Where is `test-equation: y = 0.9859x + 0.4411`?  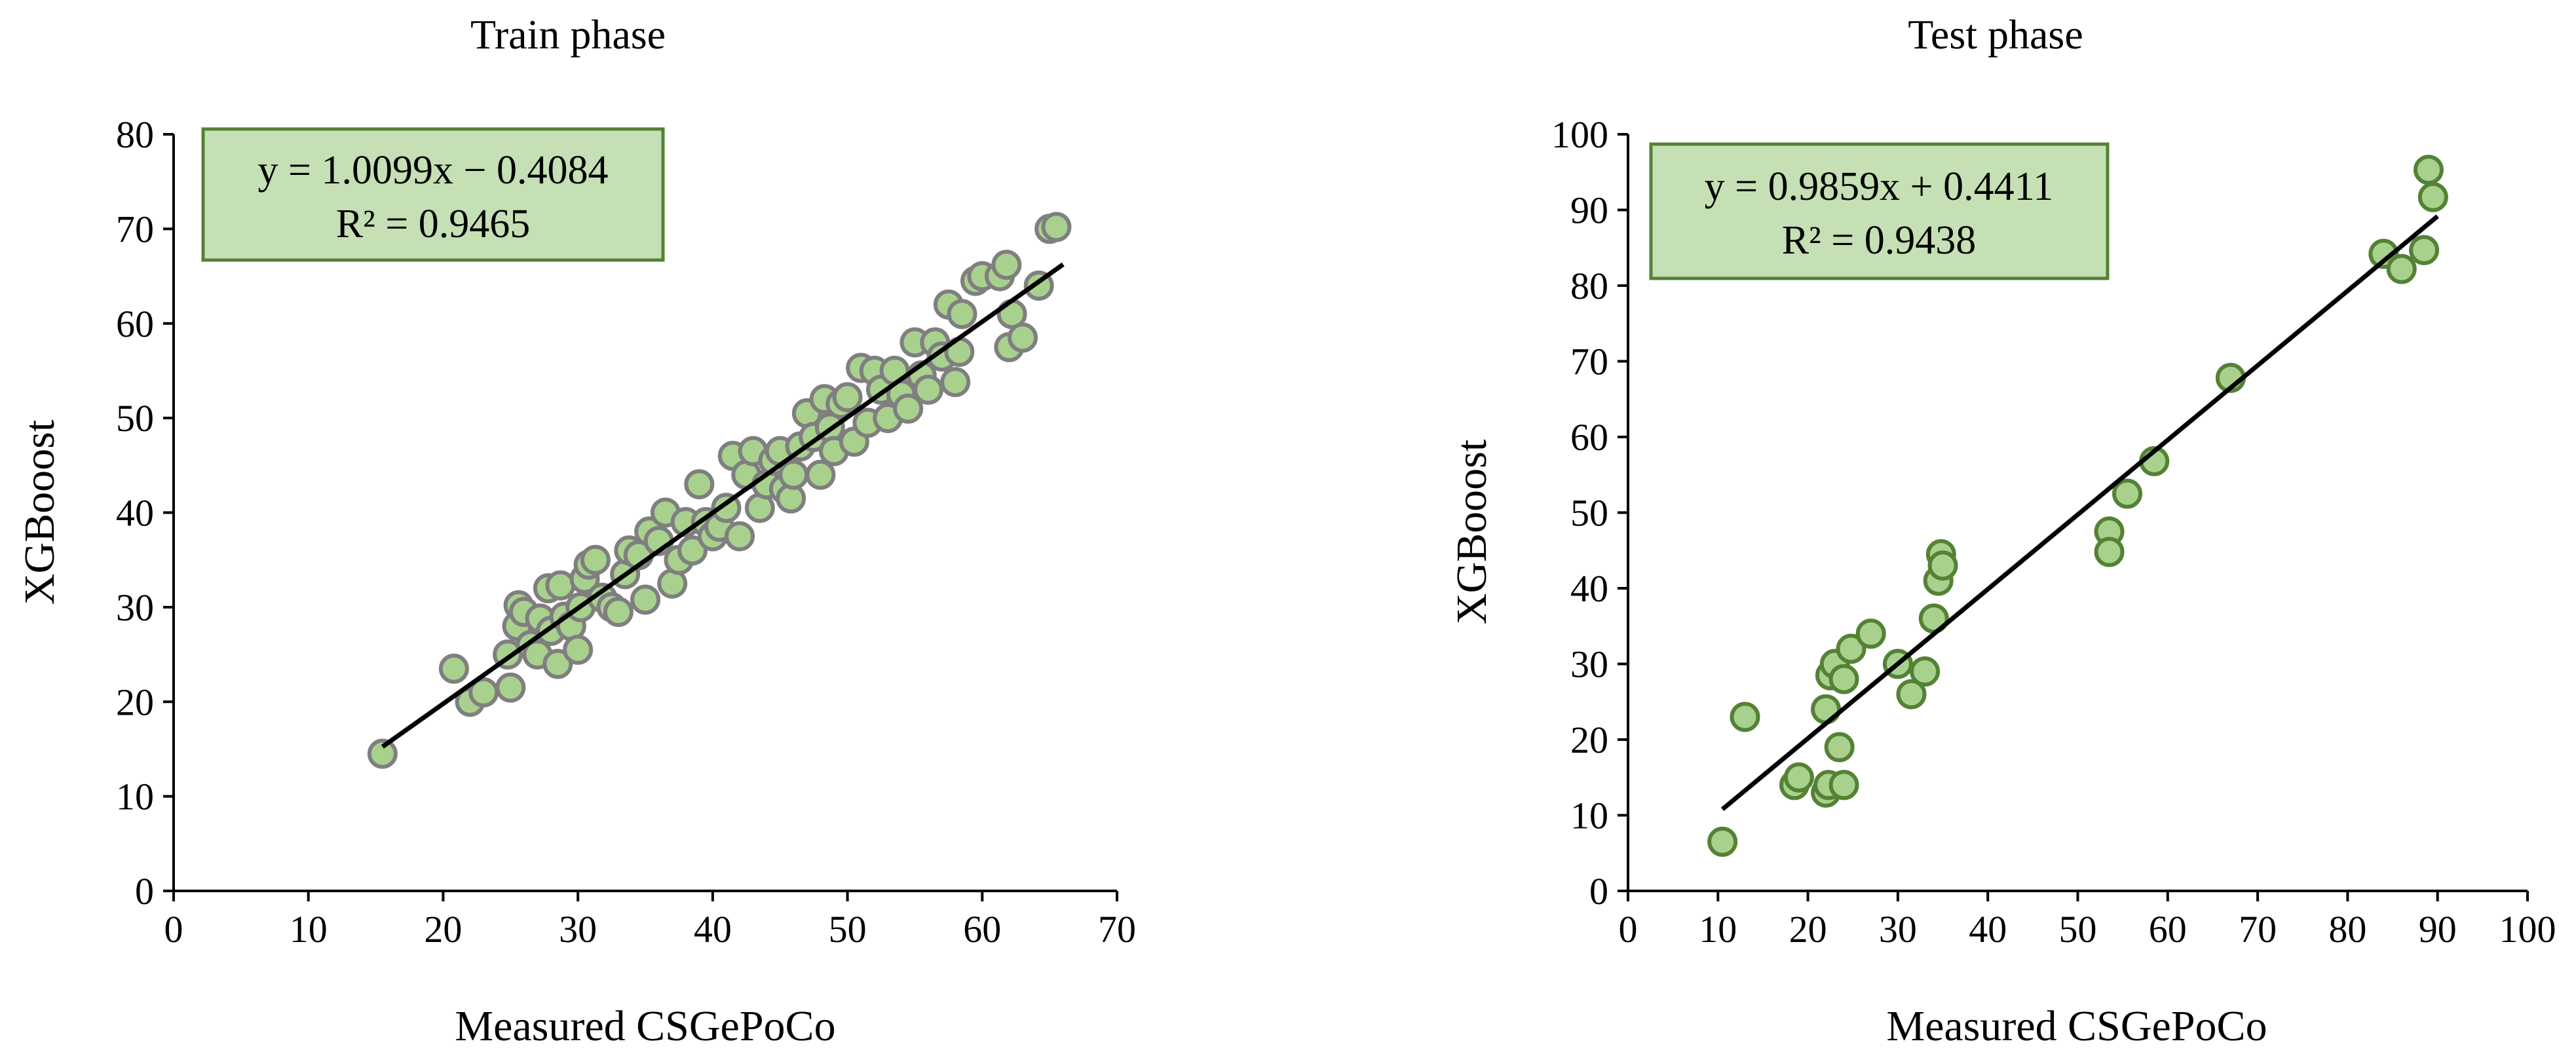 test-equation: y = 0.9859x + 0.4411 is located at coordinates (1879, 186).